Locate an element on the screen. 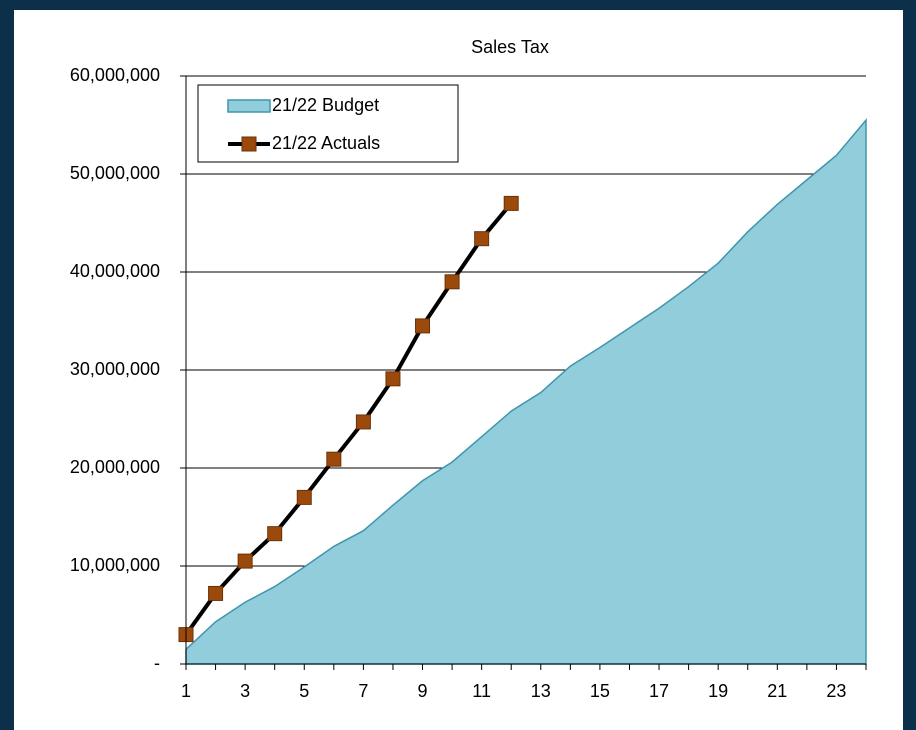  x-tick-label: 3 is located at coordinates (245, 691).